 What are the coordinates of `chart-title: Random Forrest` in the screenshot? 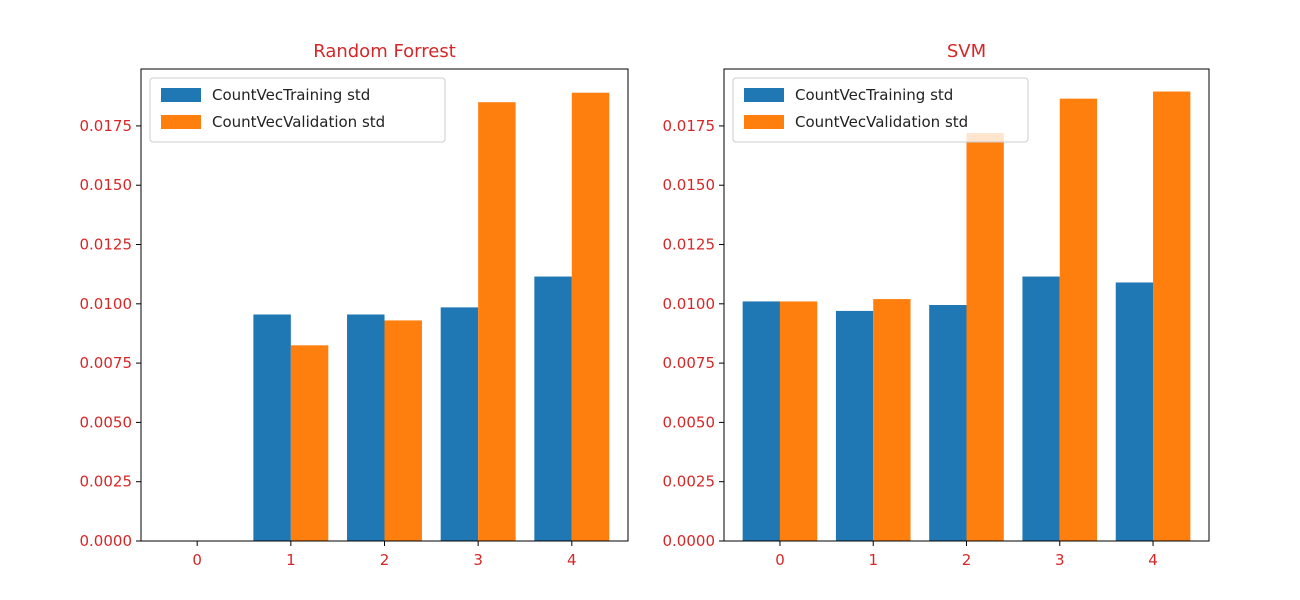 It's located at (384, 51).